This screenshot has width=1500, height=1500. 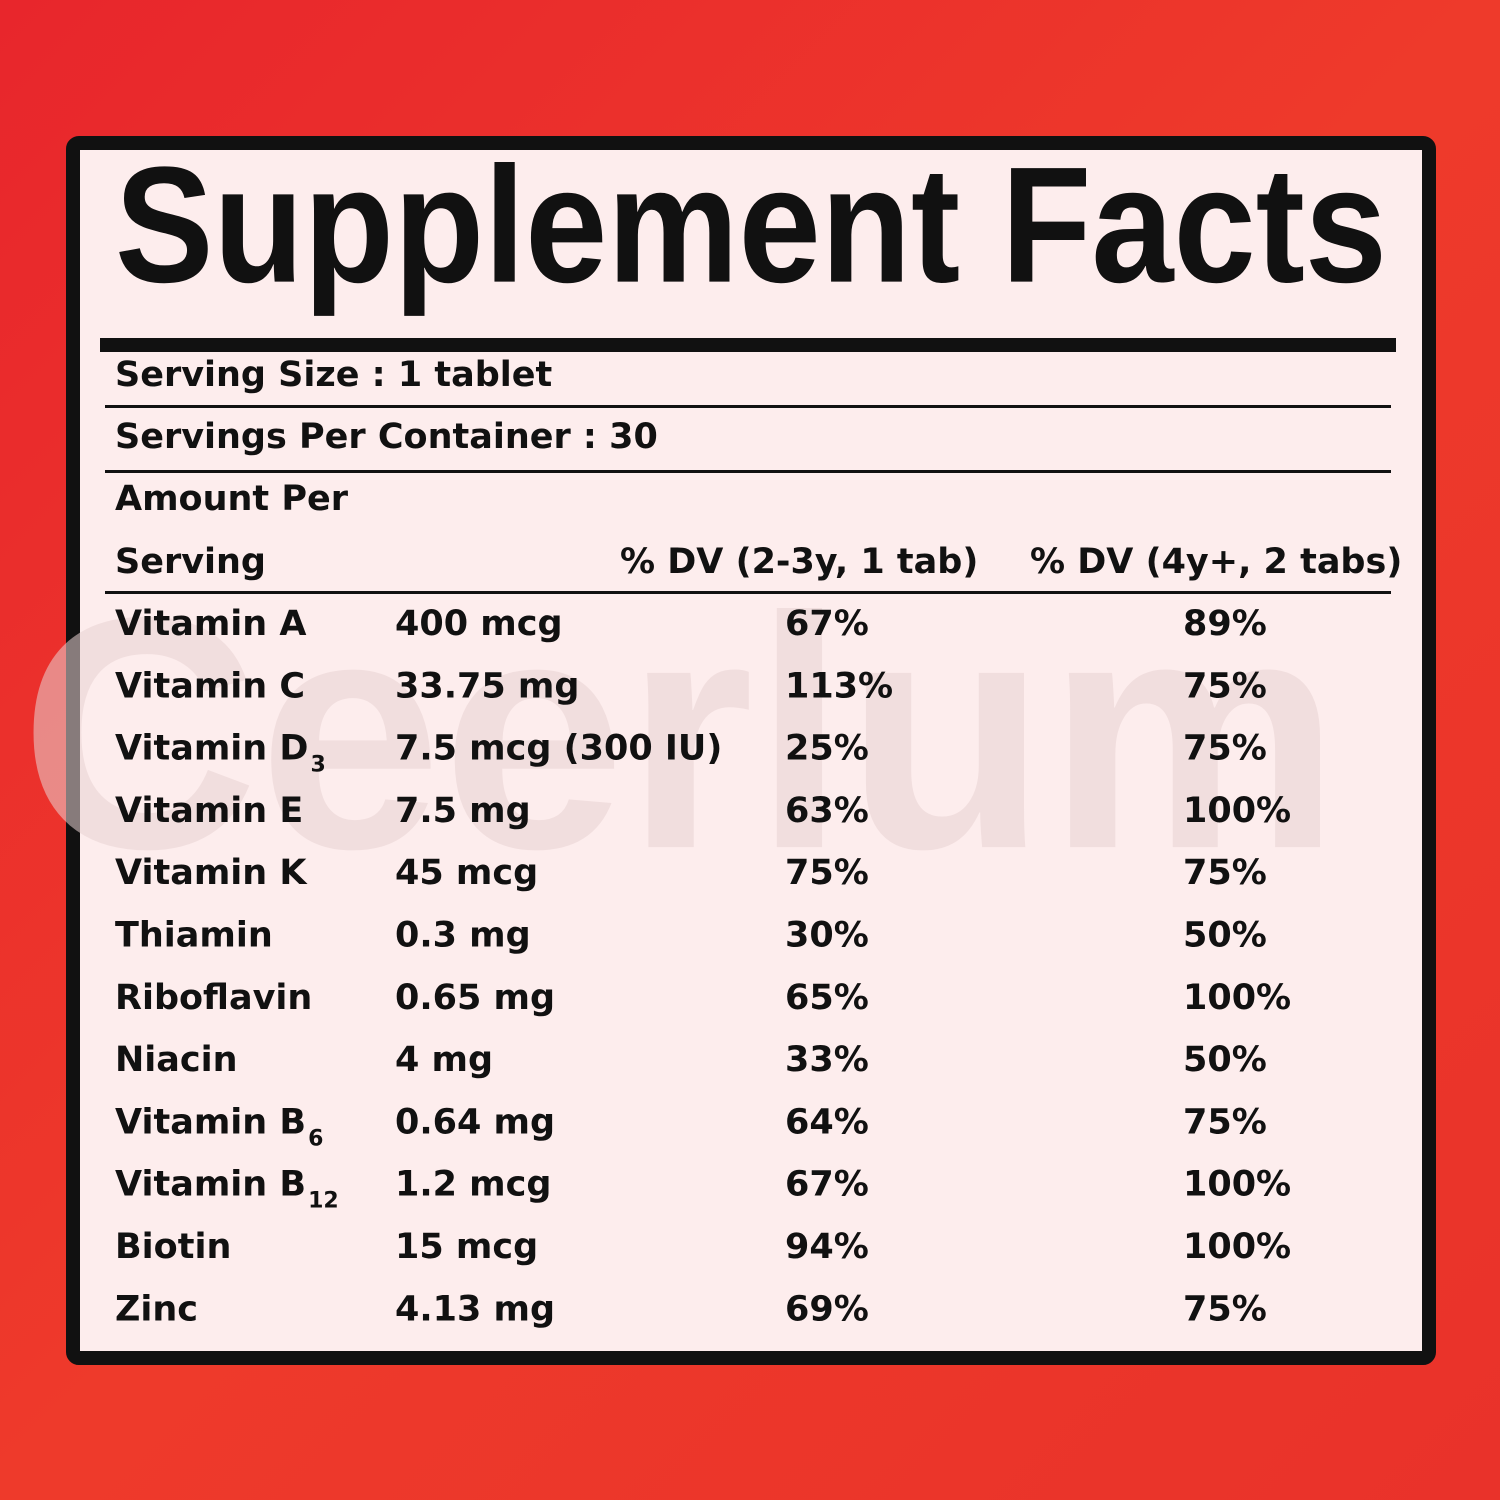 I want to click on nutrient-name: Vitamin C, so click(x=210, y=686).